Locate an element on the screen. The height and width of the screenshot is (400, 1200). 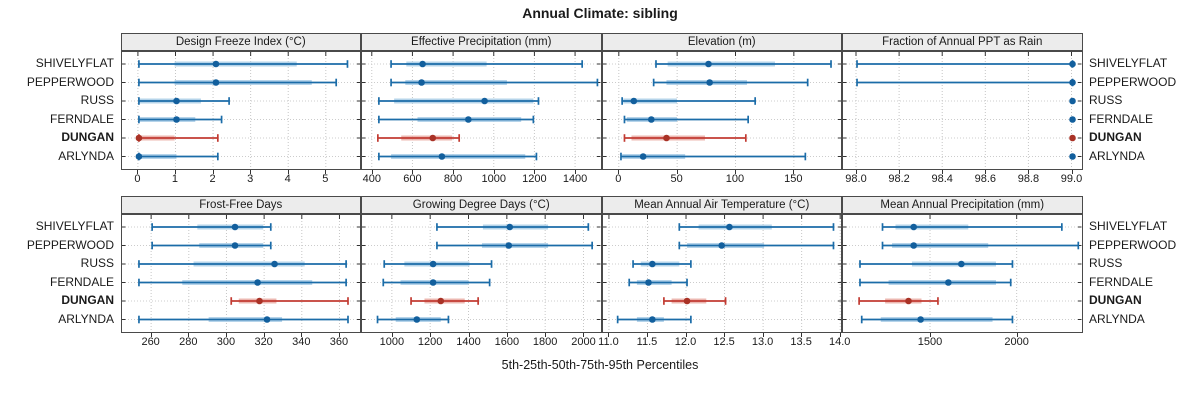
axis-tick-label: 1200 is located at coordinates (534, 179).